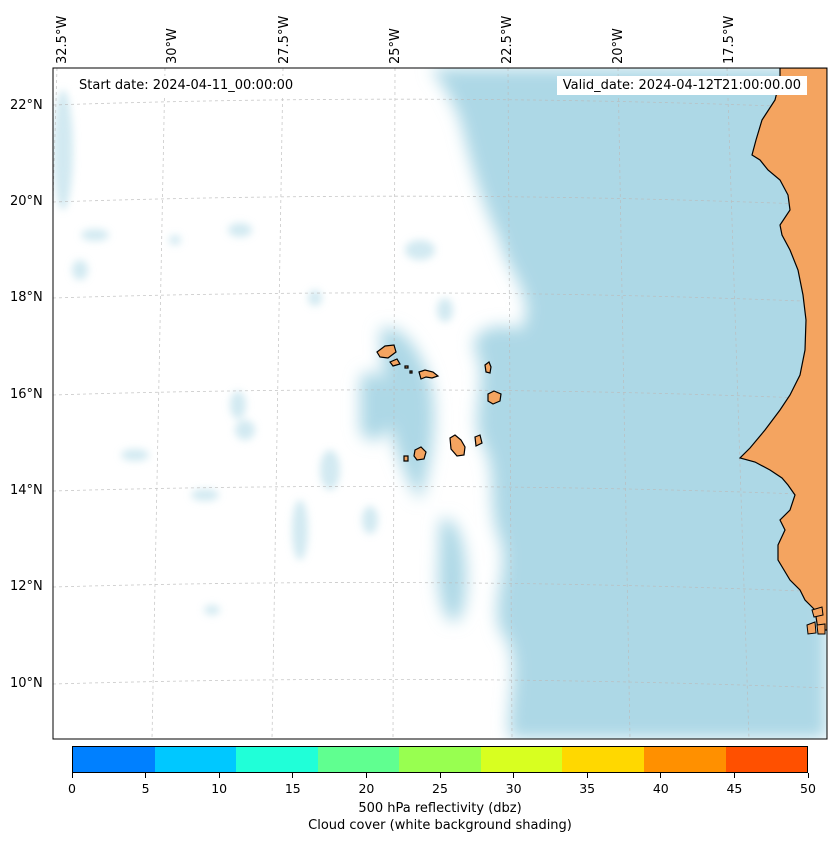 This screenshot has height=843, width=837. Describe the element at coordinates (440, 788) in the screenshot. I see `colorbar-tick-label: 25` at that location.